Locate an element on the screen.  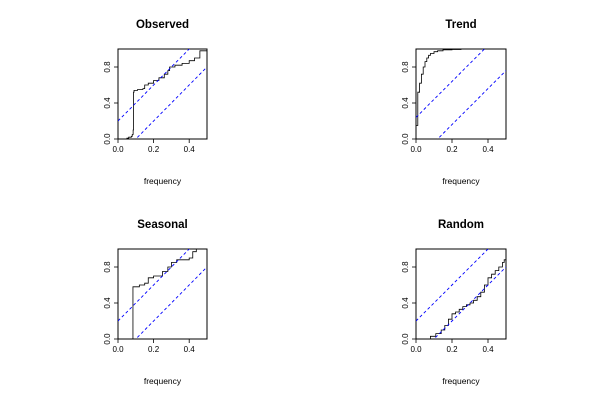
panel-title: Observed is located at coordinates (162, 25).